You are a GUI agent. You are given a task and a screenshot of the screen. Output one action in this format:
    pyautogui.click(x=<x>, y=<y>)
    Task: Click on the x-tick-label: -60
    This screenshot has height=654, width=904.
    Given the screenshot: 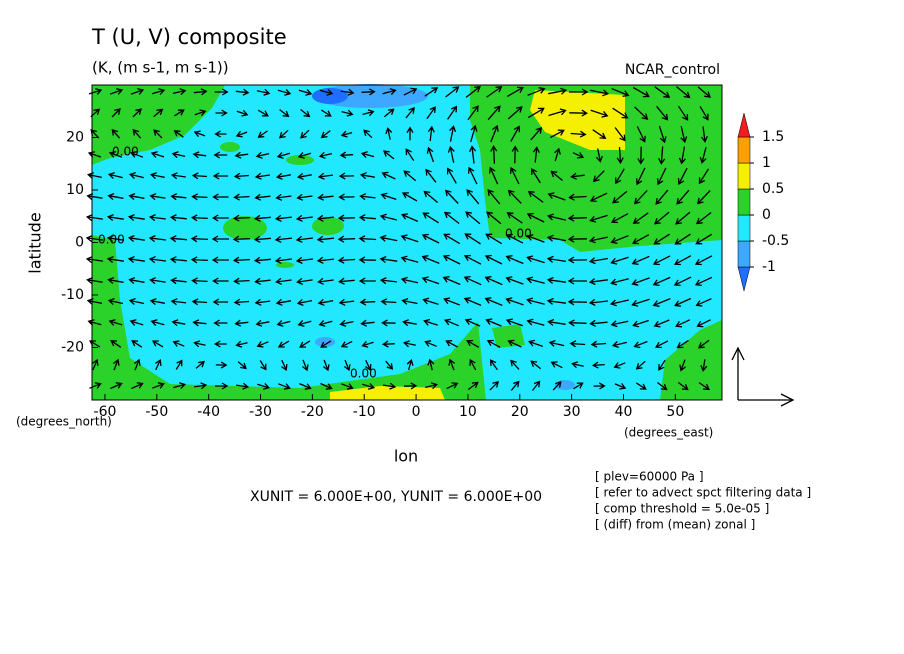 What is the action you would take?
    pyautogui.click(x=105, y=412)
    